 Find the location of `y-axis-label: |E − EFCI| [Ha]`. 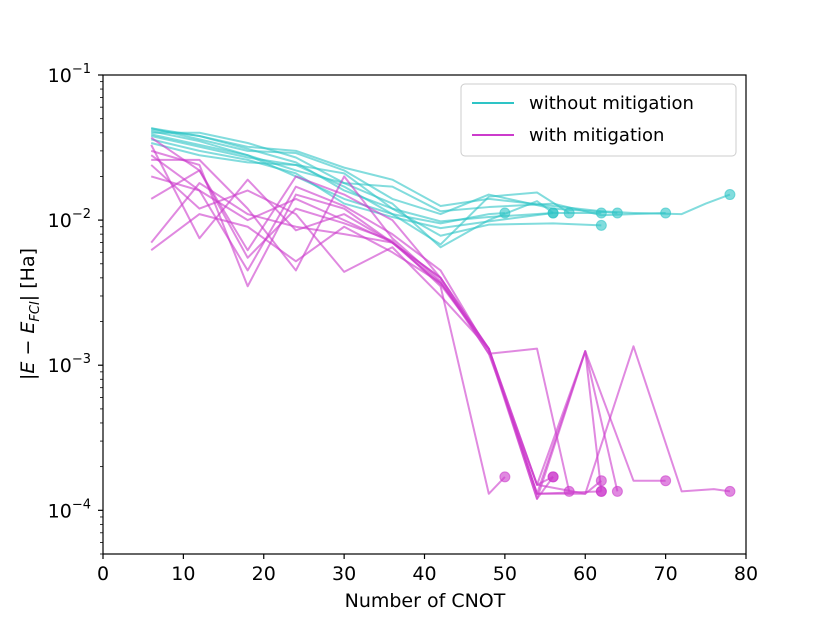

y-axis-label: |E − EFCI| [Ha] is located at coordinates (30, 314).